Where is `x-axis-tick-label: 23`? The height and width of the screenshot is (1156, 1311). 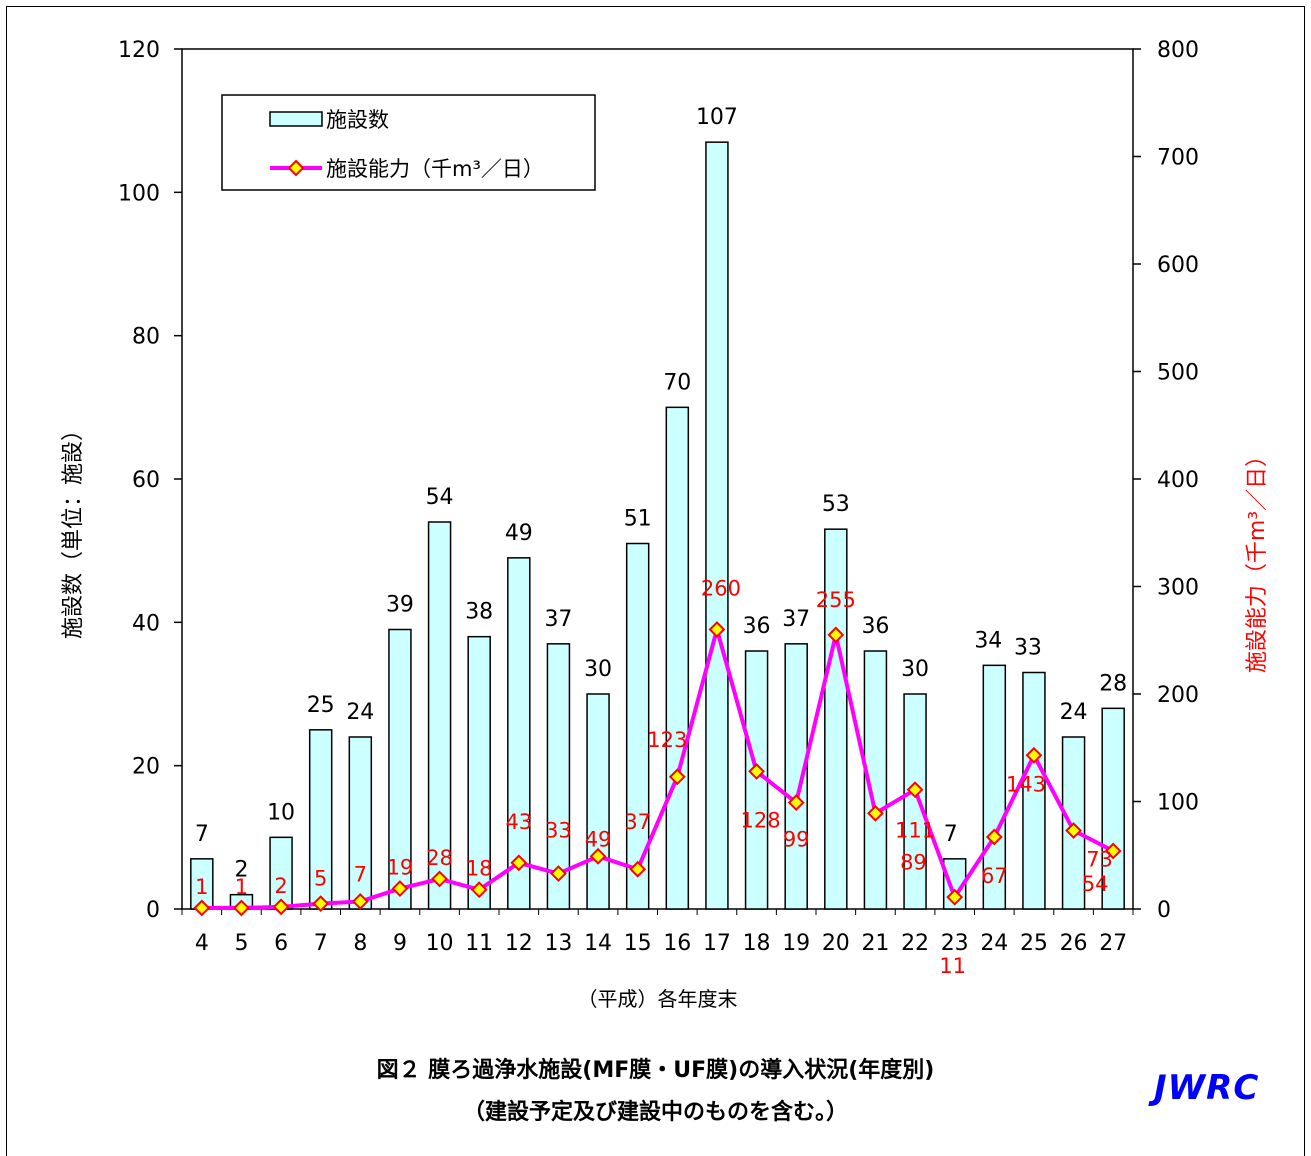 x-axis-tick-label: 23 is located at coordinates (955, 943).